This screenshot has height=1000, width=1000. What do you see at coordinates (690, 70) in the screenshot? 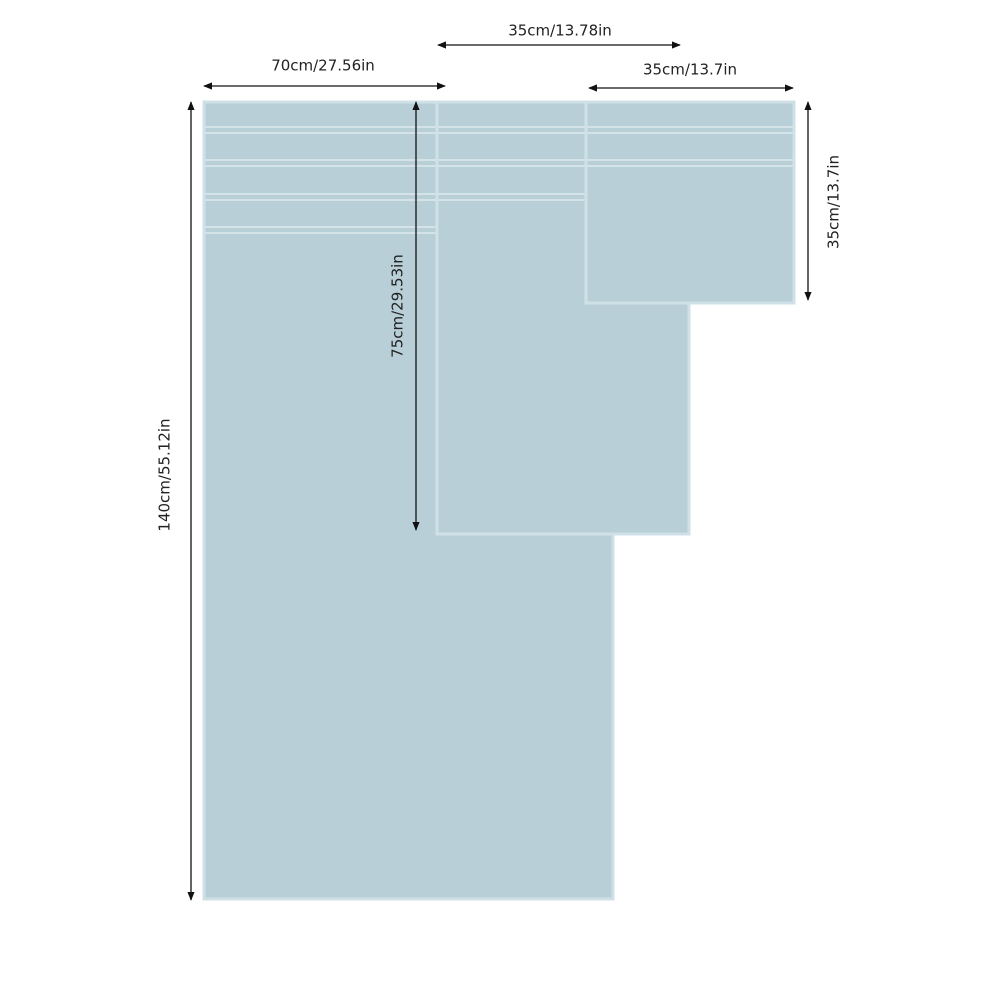
I see `width-label: 35cm/13.7in` at bounding box center [690, 70].